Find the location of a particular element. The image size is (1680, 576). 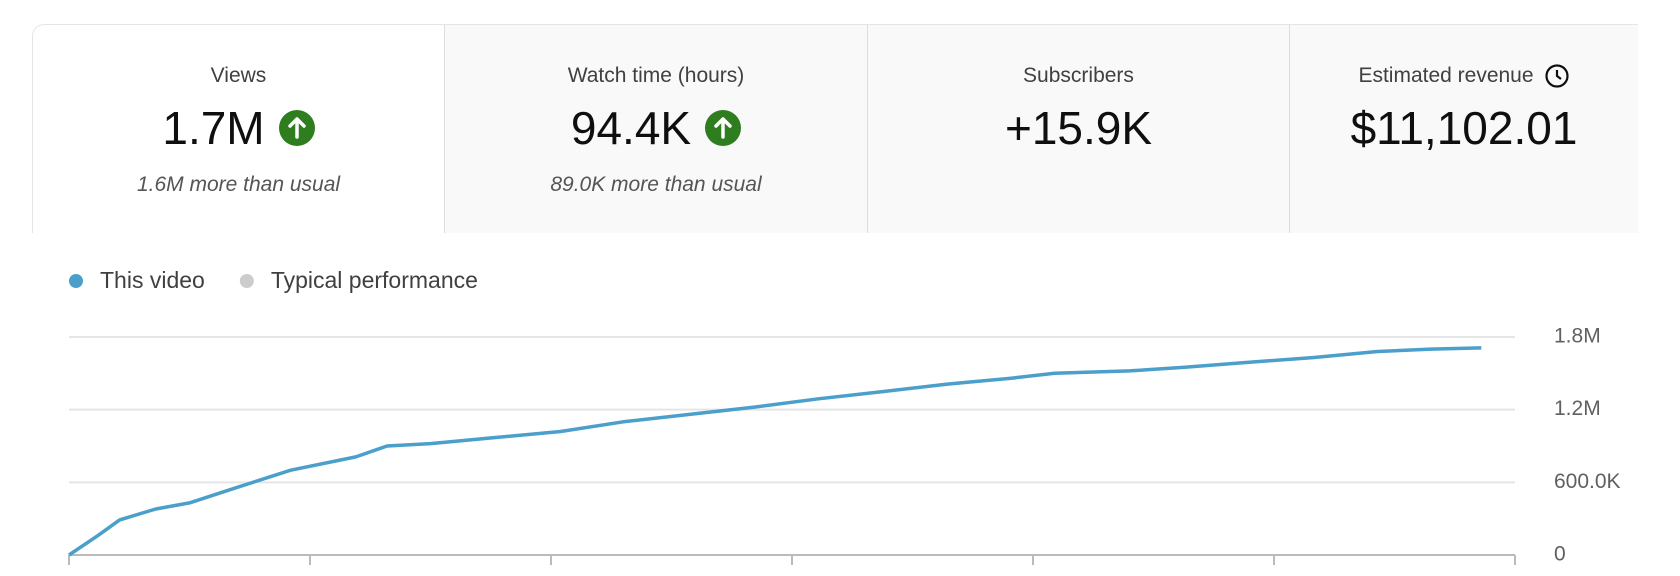

metric-card: Estimated revenue $11,102.01 is located at coordinates (1464, 129).